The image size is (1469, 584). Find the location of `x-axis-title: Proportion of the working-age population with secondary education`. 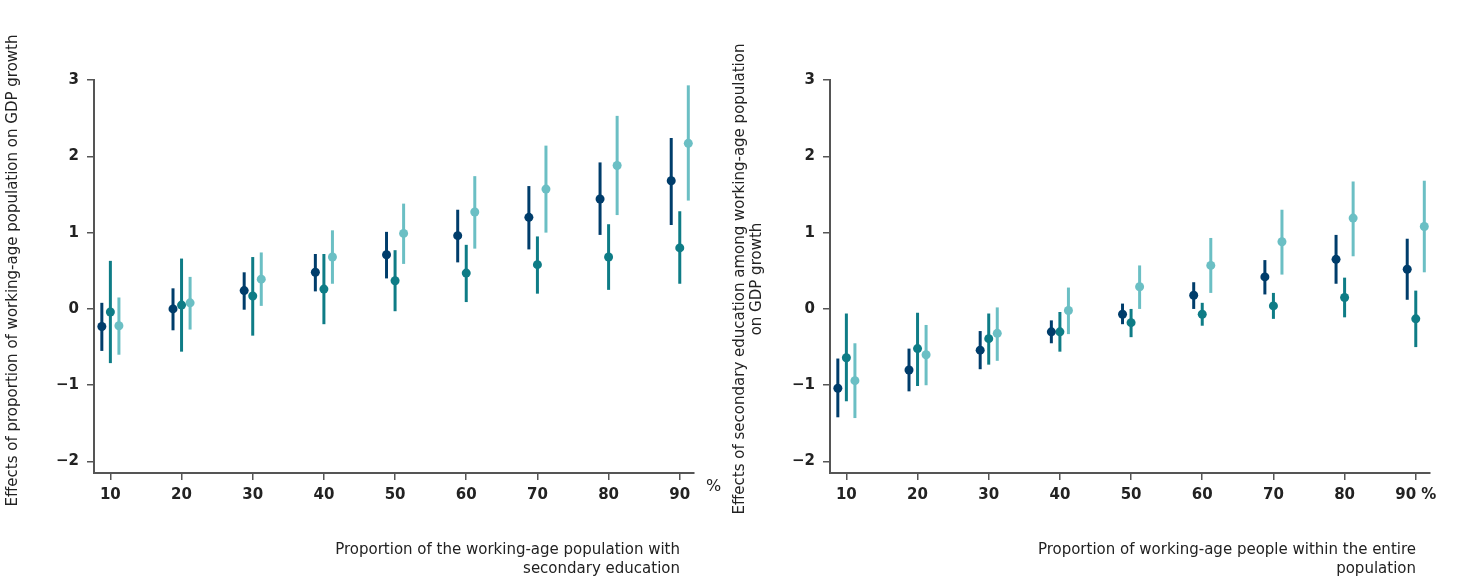

x-axis-title: Proportion of the working-age population with secondary education is located at coordinates (507, 559).